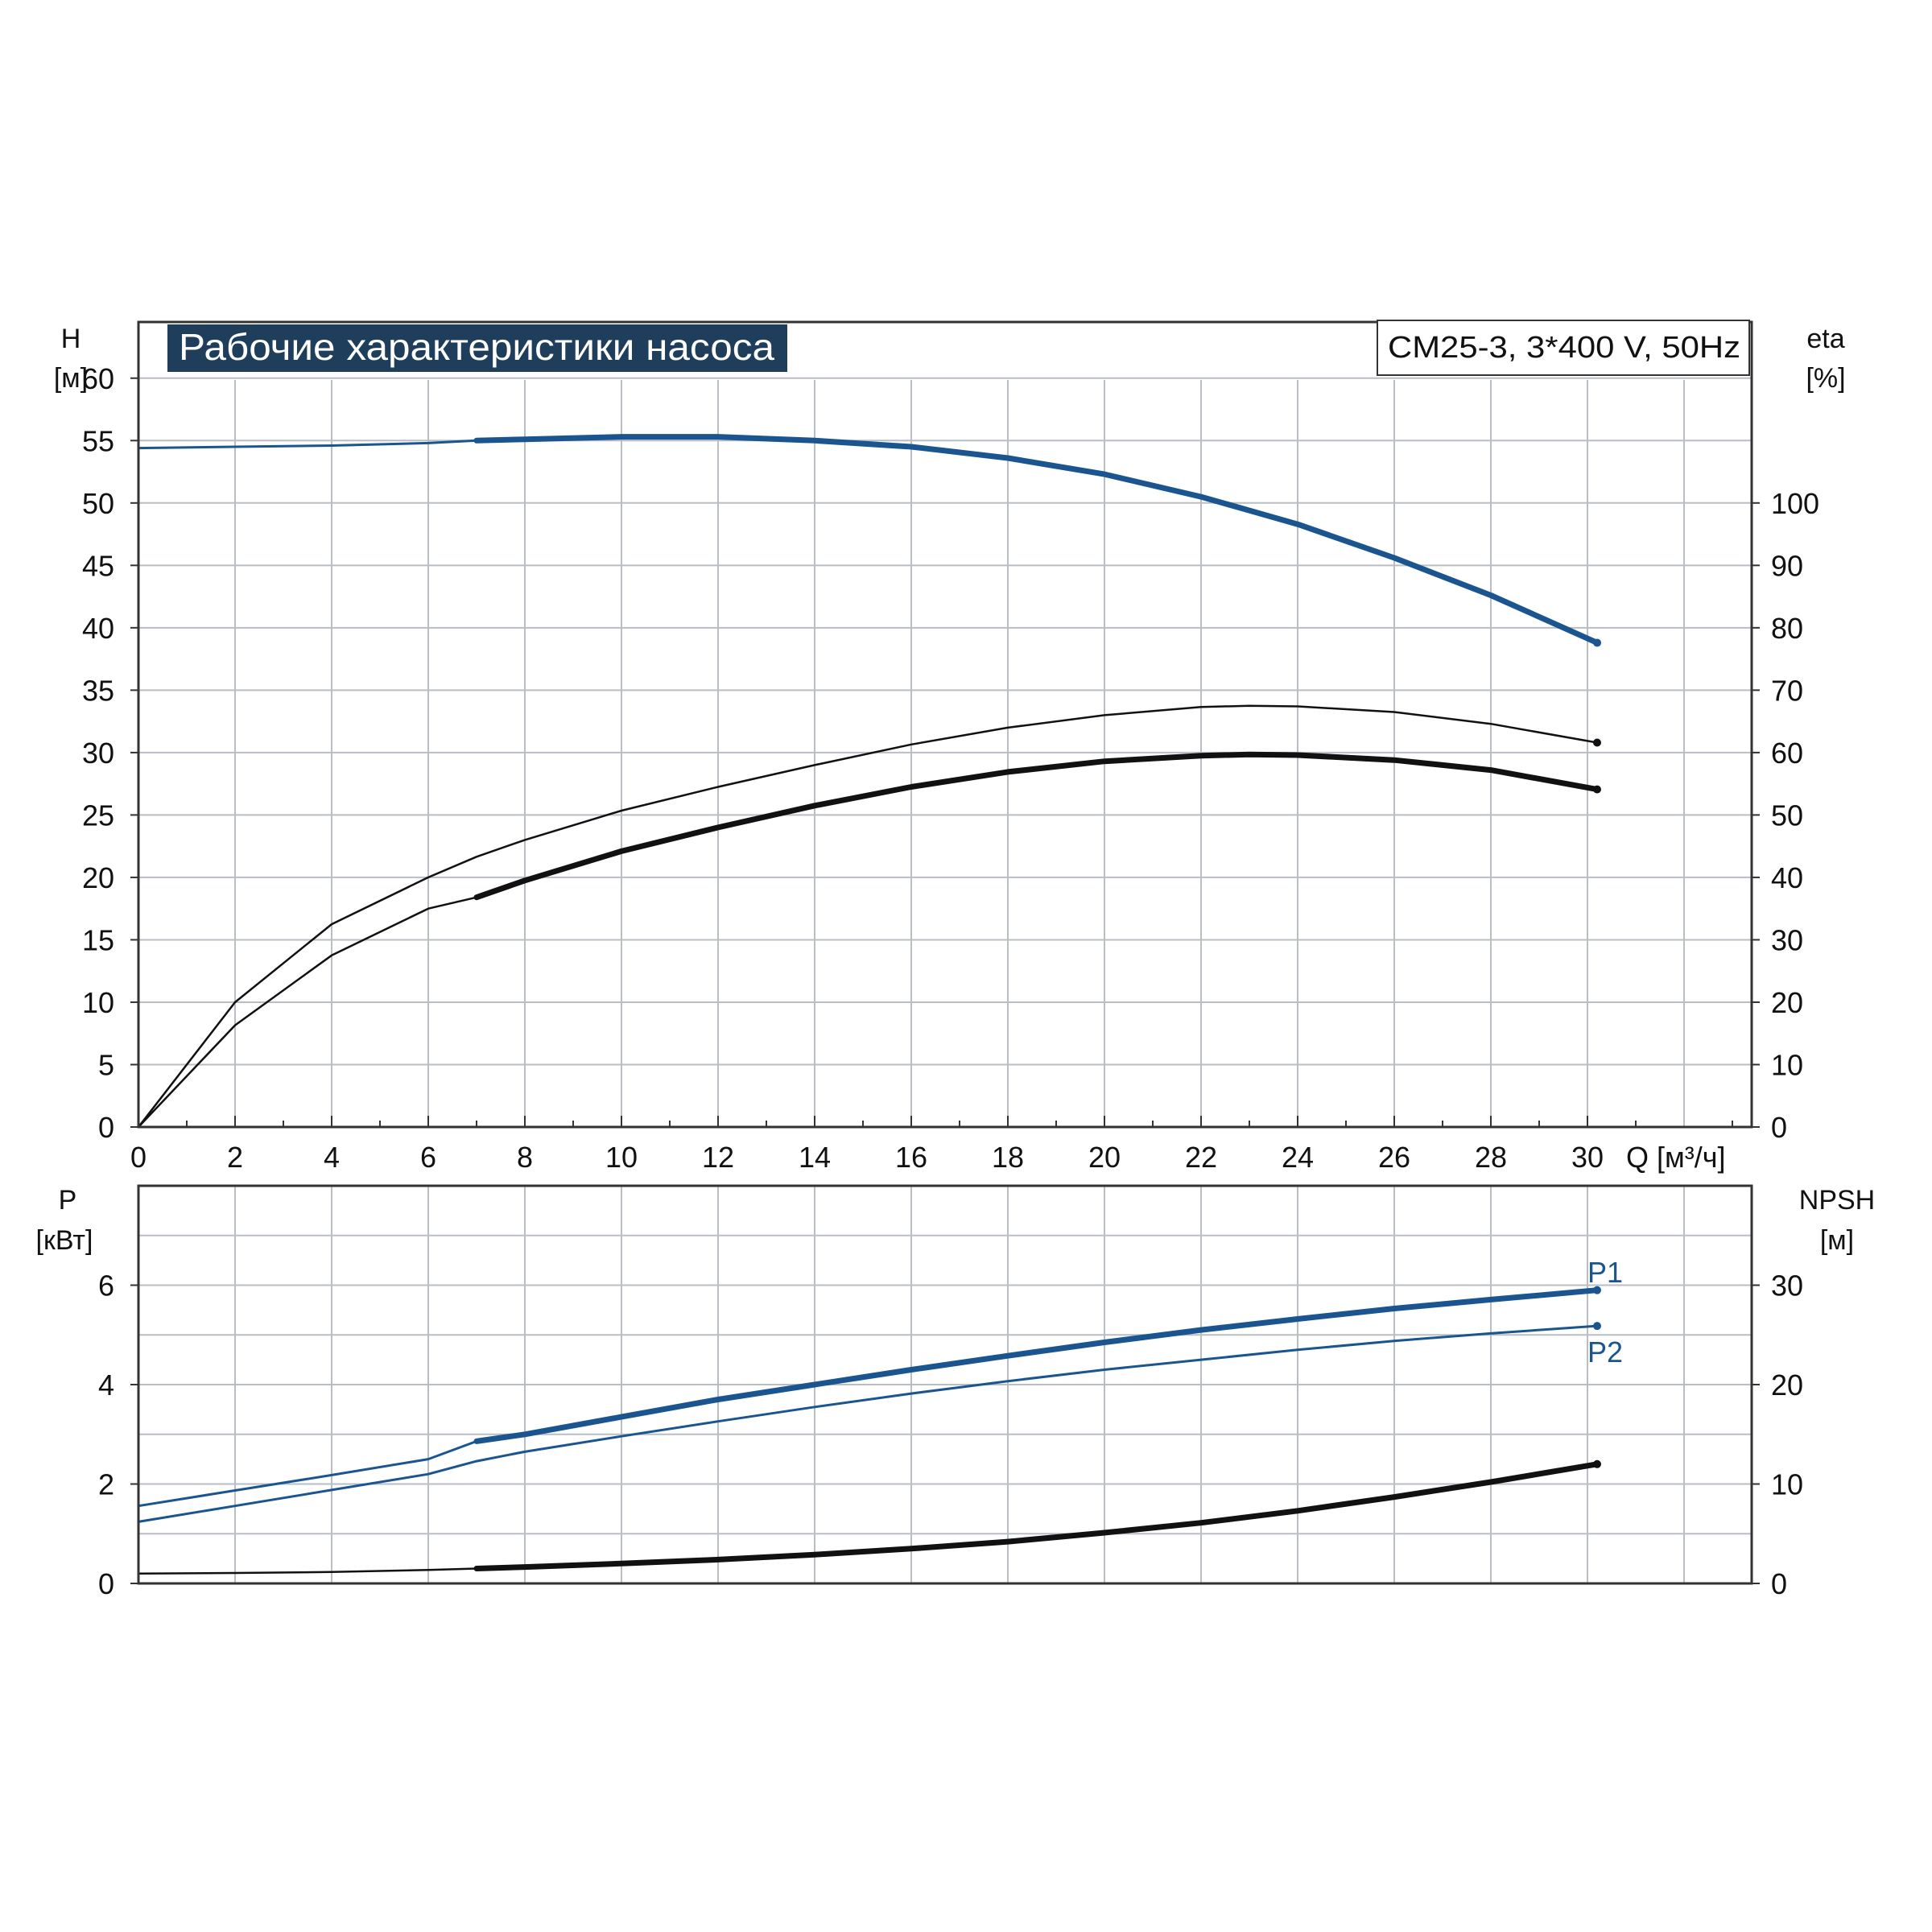 This screenshot has width=1932, height=1932. Describe the element at coordinates (1597, 1290) in the screenshot. I see `power-series-0-endpoint` at that location.